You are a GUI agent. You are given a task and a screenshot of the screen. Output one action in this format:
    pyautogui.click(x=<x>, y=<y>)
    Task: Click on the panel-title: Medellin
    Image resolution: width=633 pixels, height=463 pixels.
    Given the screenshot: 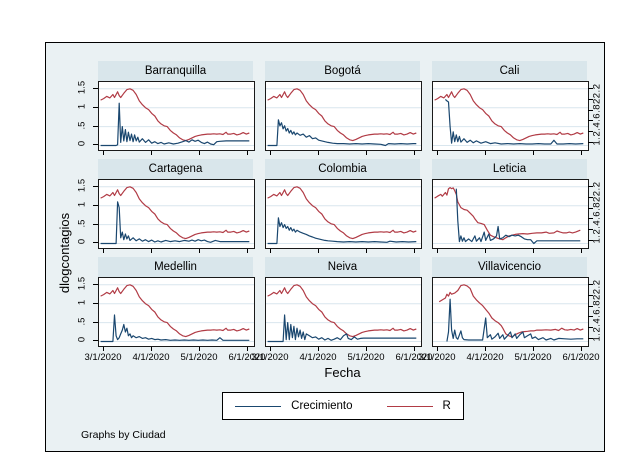 What is the action you would take?
    pyautogui.click(x=175, y=267)
    